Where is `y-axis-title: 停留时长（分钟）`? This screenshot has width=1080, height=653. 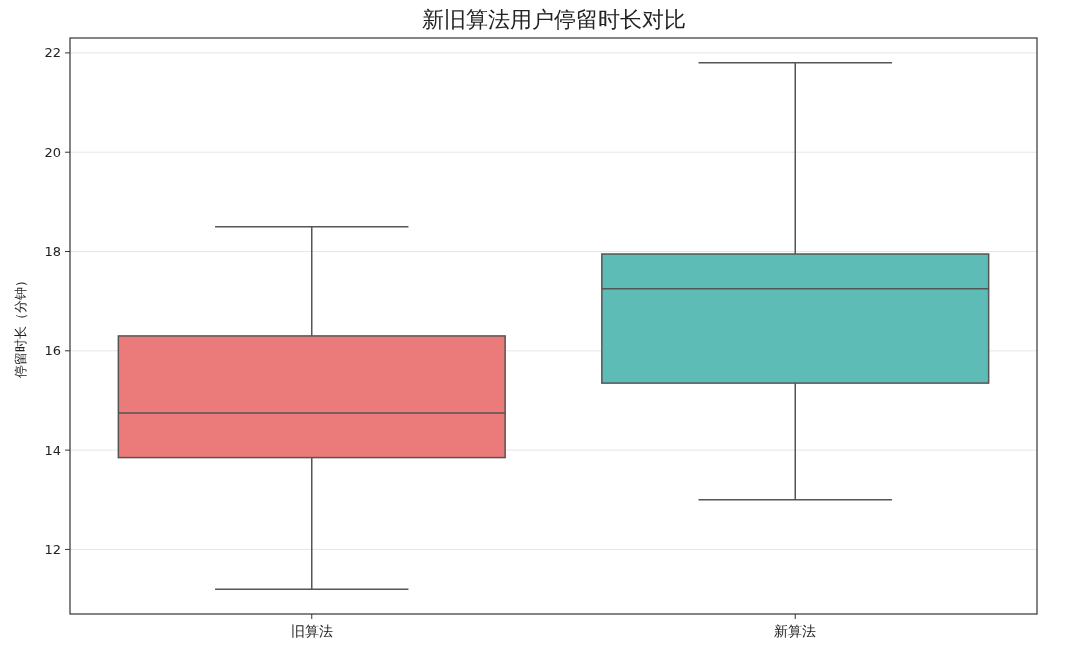 y-axis-title: 停留时长（分钟） is located at coordinates (20, 326).